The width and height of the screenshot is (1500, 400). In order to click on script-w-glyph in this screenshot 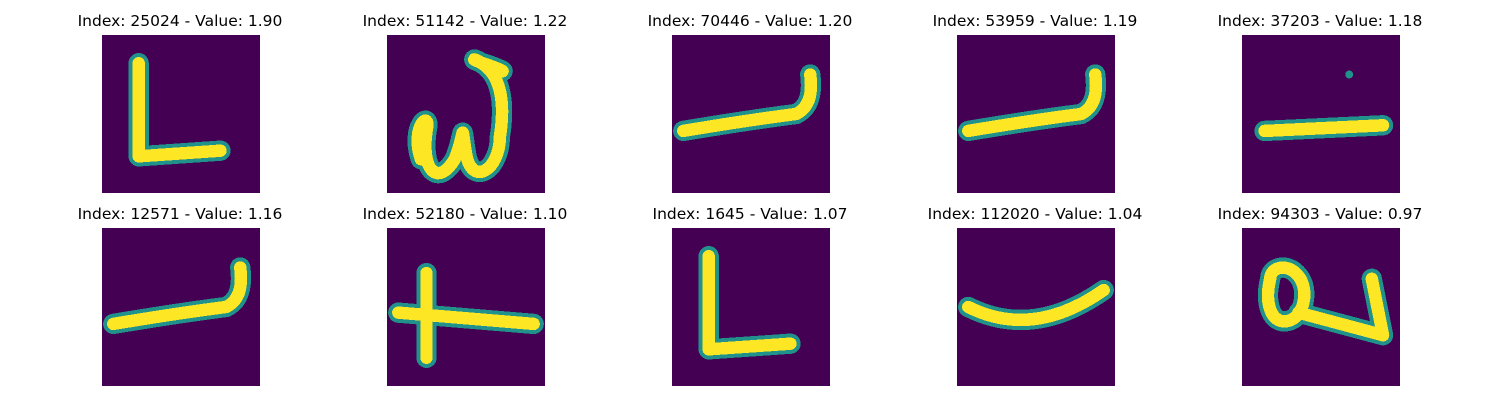, I will do `click(466, 114)`.